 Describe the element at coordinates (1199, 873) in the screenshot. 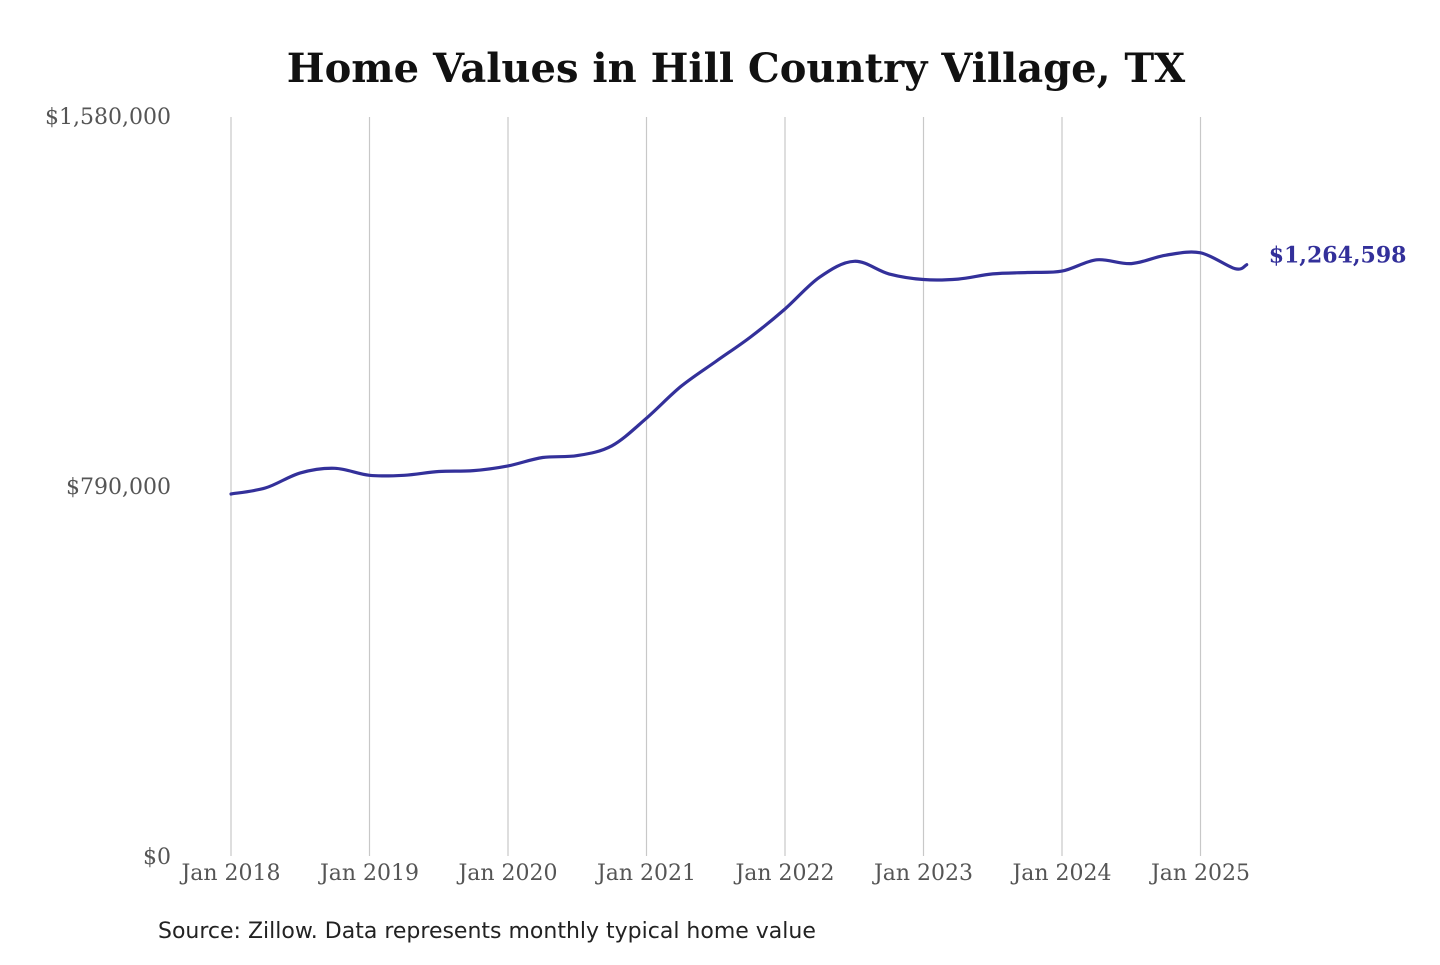

I see `x-tick-label: Jan 2025` at that location.